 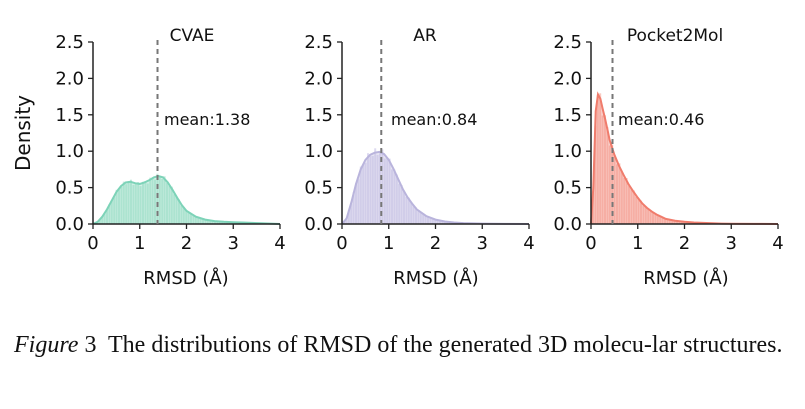 I want to click on y-tick-label: 1.5, so click(x=69, y=115).